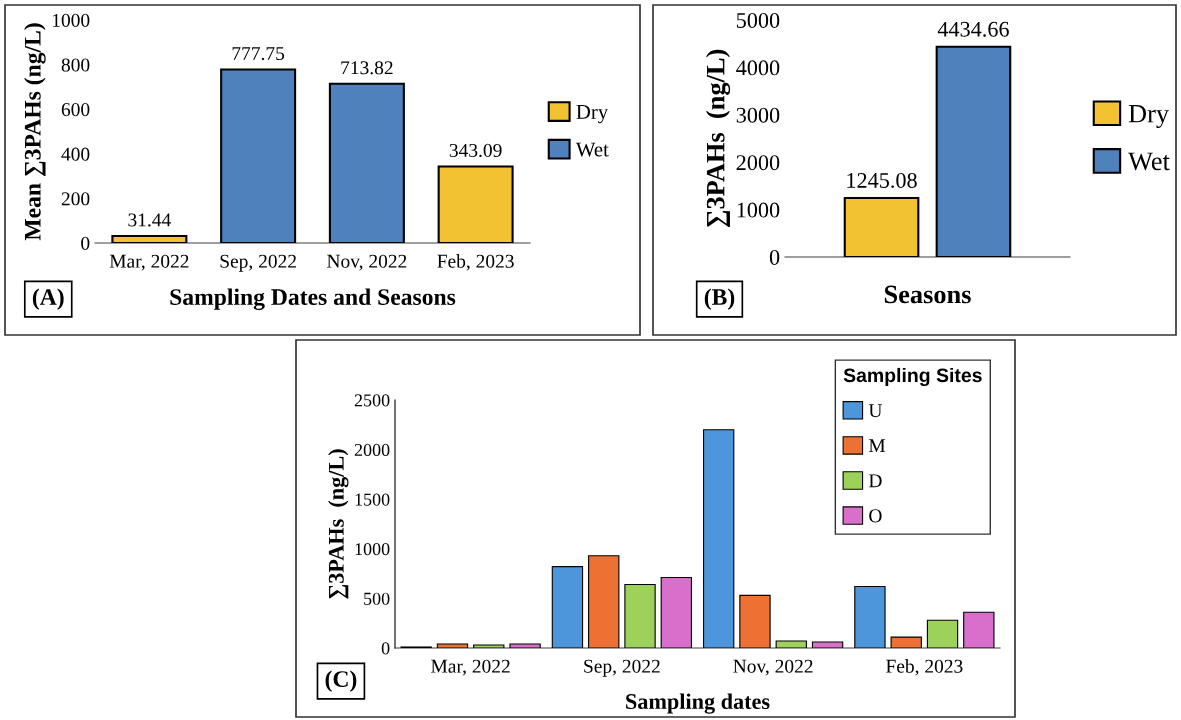  Describe the element at coordinates (75, 65) in the screenshot. I see `y-tick-label: 800` at that location.